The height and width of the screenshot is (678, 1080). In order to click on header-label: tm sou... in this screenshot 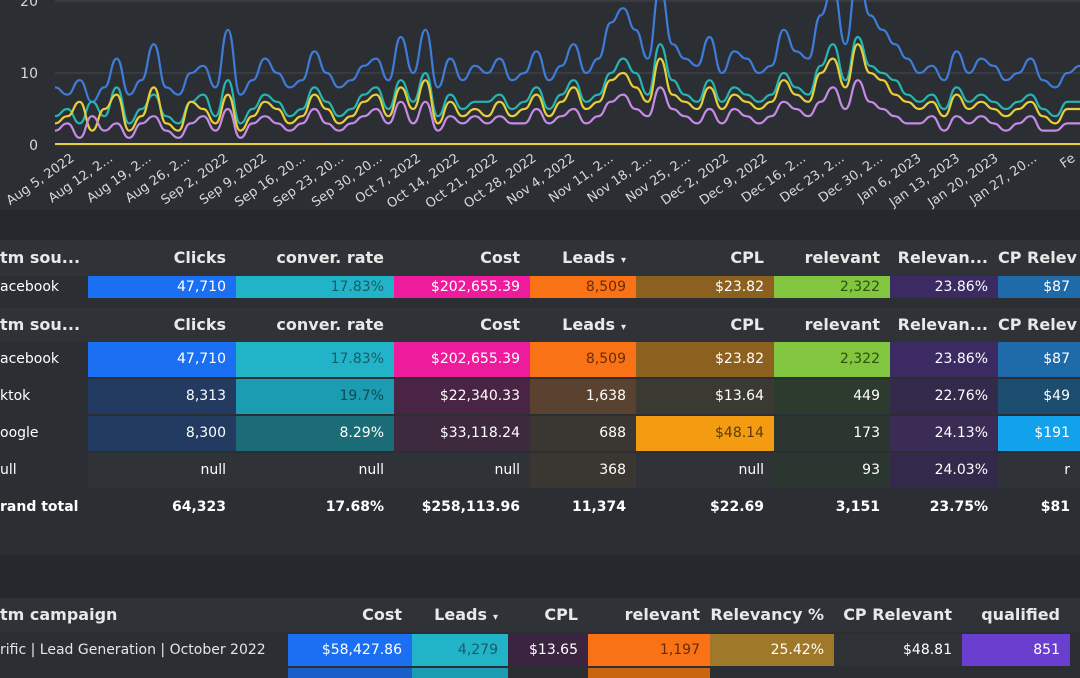, I will do `click(40, 257)`.